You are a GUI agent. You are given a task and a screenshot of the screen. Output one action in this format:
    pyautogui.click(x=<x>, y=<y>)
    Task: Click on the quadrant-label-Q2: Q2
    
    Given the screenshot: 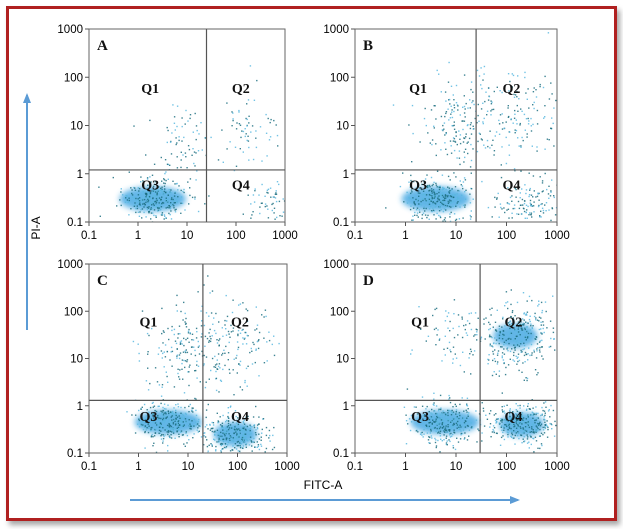 What is the action you would take?
    pyautogui.click(x=241, y=89)
    